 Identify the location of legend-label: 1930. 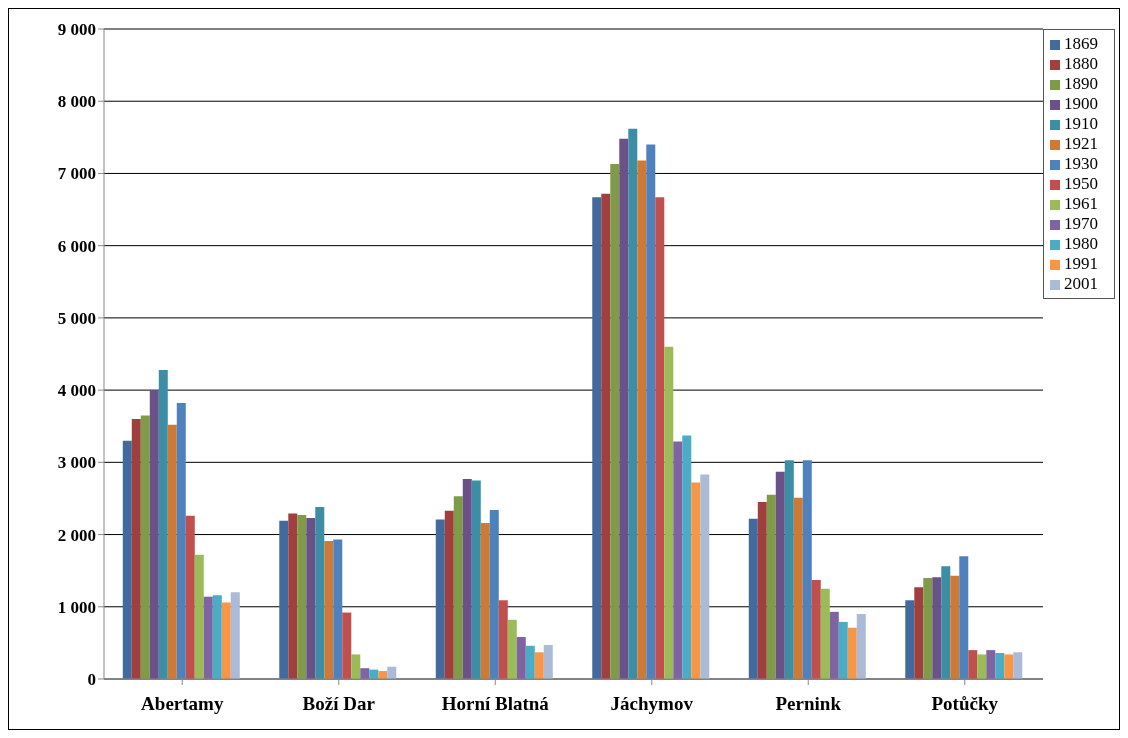
(1081, 163).